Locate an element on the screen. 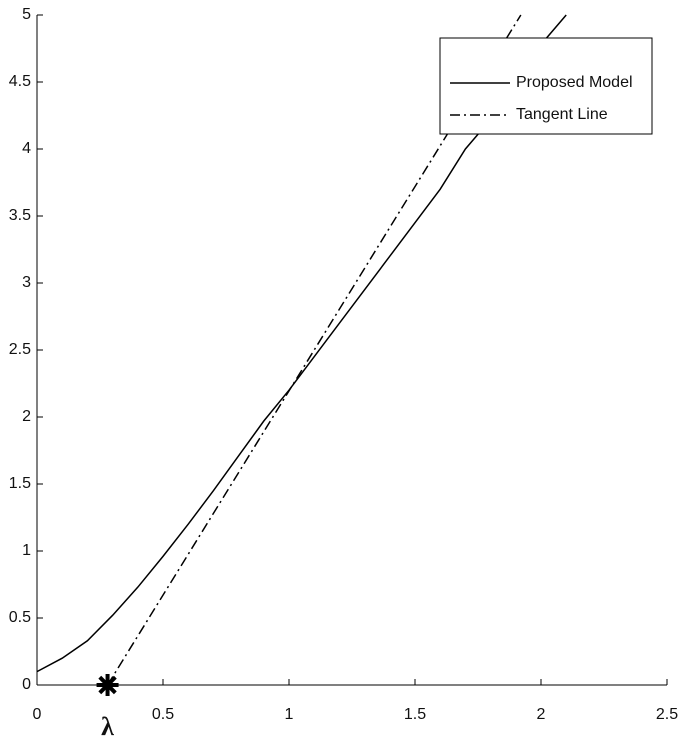  y-tick-label: 2 is located at coordinates (26, 416).